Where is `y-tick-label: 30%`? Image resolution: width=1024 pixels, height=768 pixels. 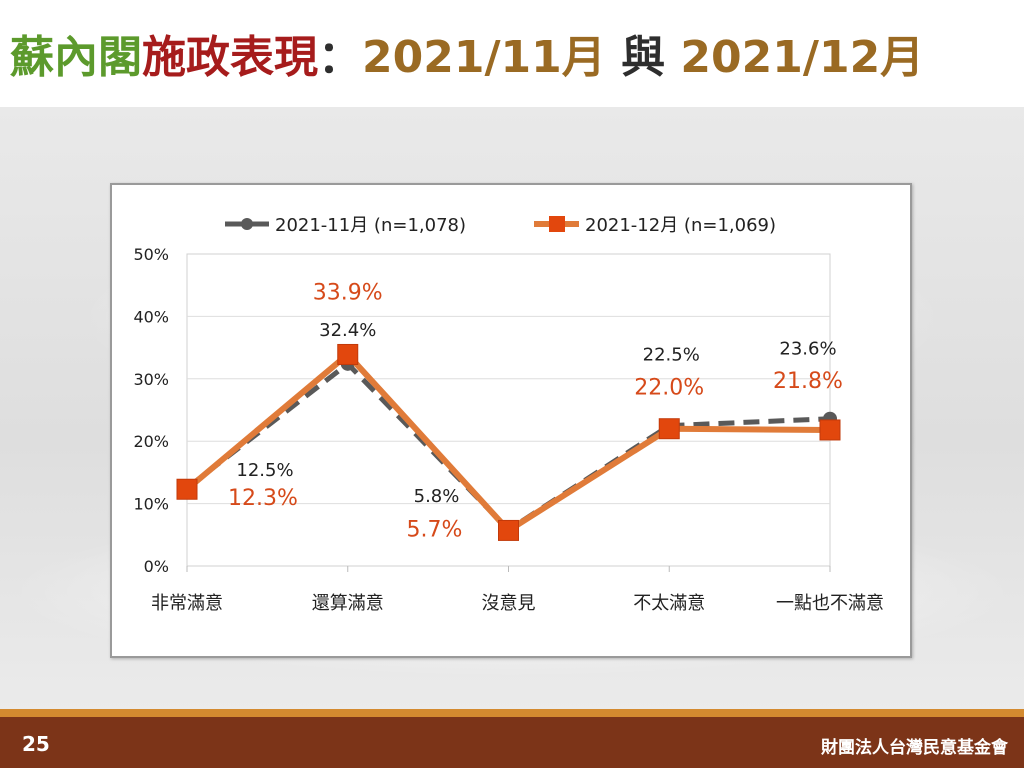 y-tick-label: 30% is located at coordinates (151, 379).